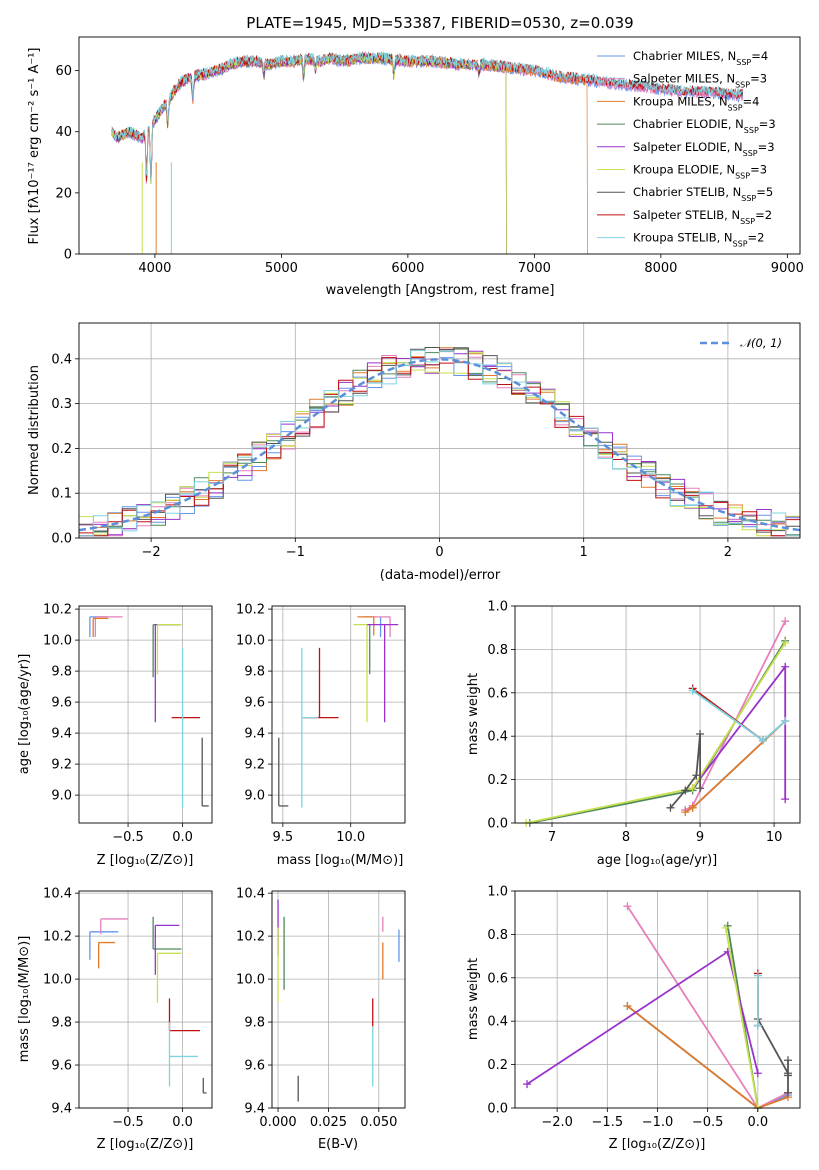 This screenshot has height=1170, width=819. What do you see at coordinates (254, 1023) in the screenshot?
I see `mass_vs_EBV-ytick-label: 9.8` at bounding box center [254, 1023].